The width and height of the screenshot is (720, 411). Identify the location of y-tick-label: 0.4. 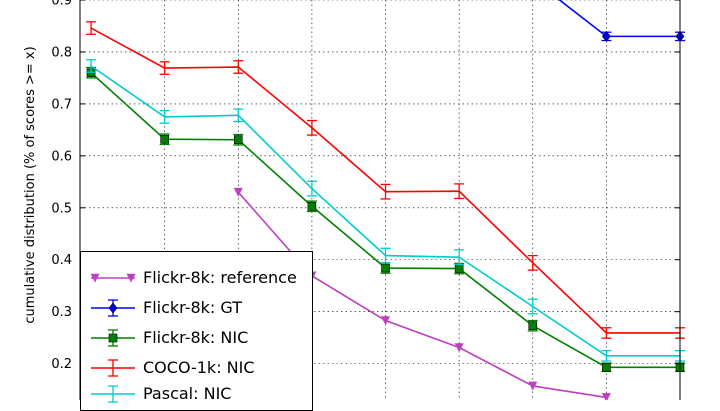
(61, 260).